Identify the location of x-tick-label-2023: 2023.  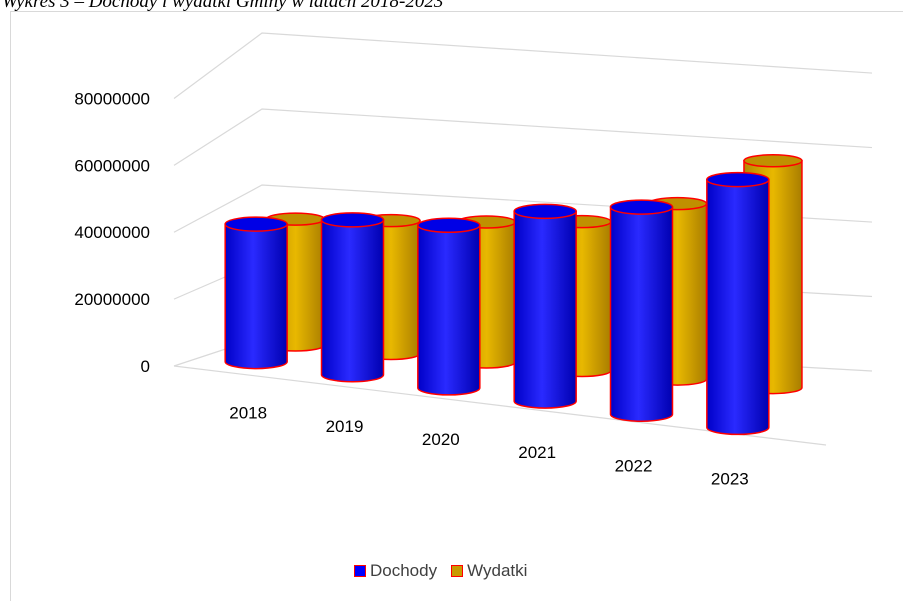
(730, 478).